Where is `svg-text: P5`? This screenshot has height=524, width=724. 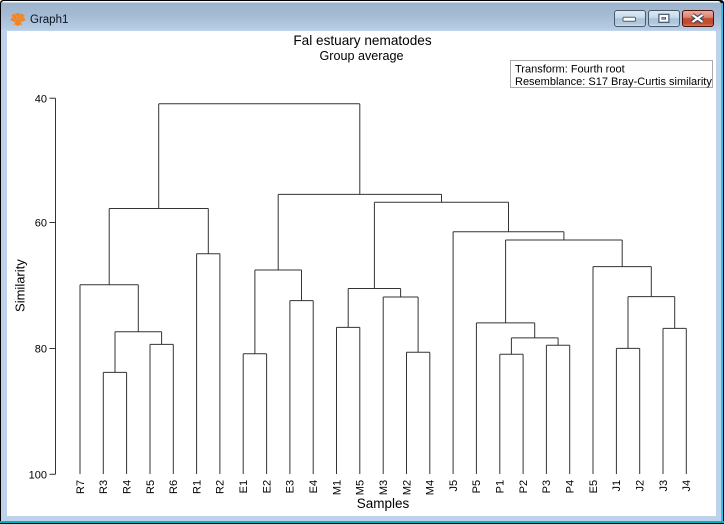 svg-text: P5 is located at coordinates (477, 486).